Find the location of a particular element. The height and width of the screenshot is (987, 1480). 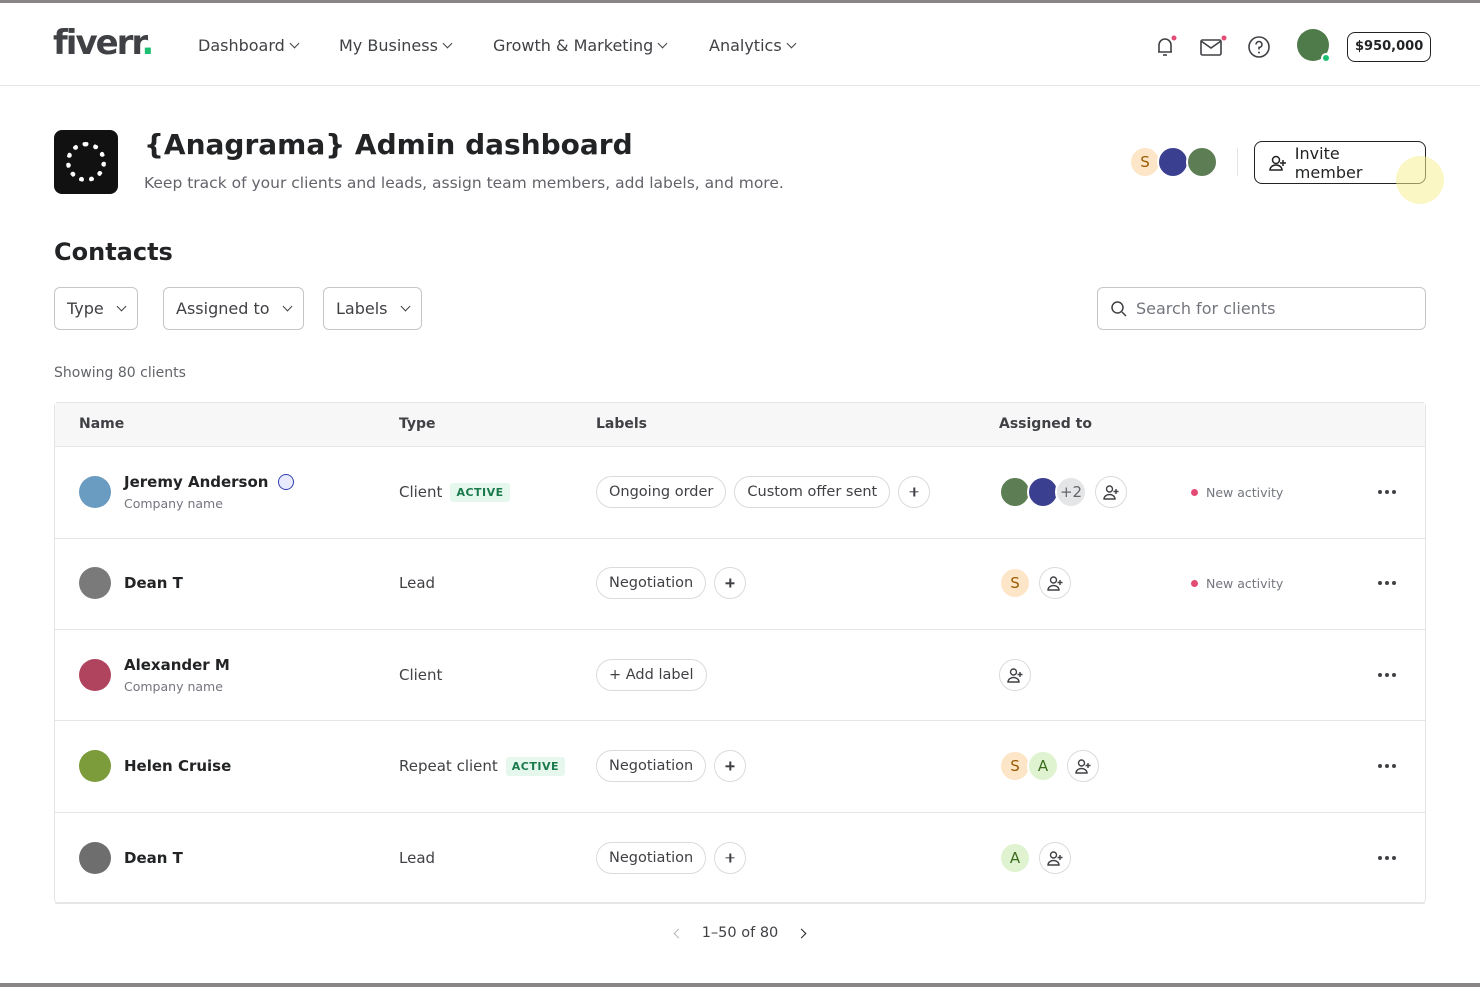

nav-item: Dashboard is located at coordinates (249, 45).